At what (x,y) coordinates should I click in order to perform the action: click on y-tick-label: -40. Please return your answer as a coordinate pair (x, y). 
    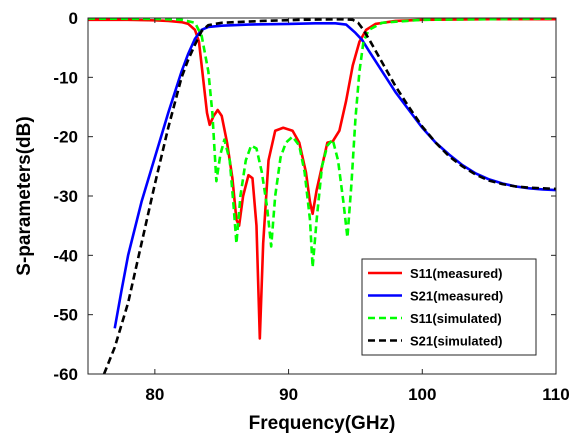
    Looking at the image, I should click on (65, 255).